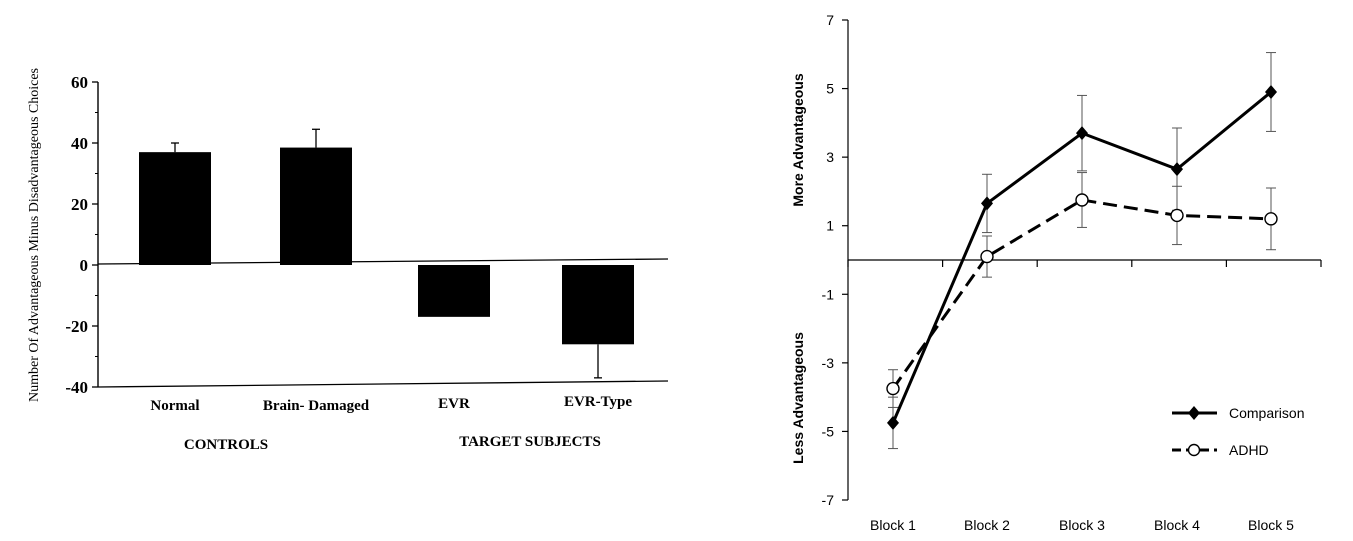 Image resolution: width=1353 pixels, height=541 pixels. What do you see at coordinates (79, 82) in the screenshot?
I see `bar-y-tick-label: 60` at bounding box center [79, 82].